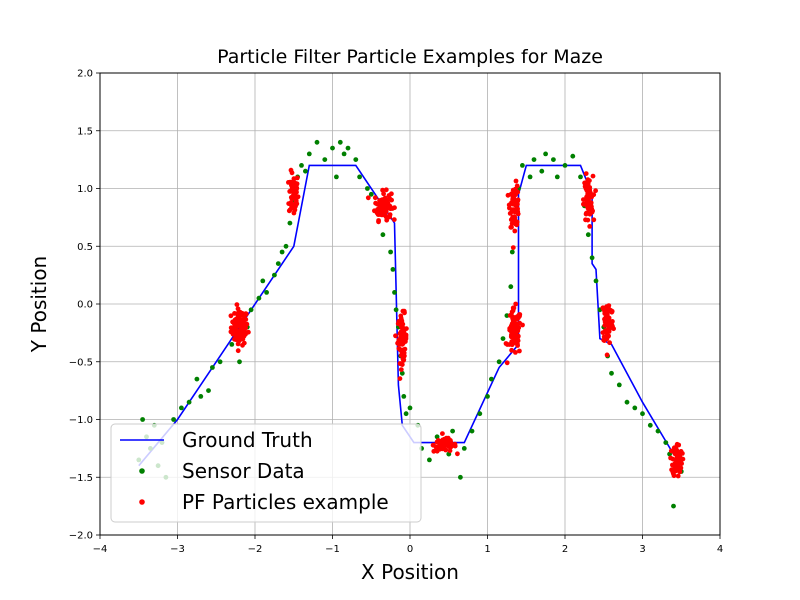 The height and width of the screenshot is (600, 800). Describe the element at coordinates (410, 549) in the screenshot. I see `x-tick-label: 0` at that location.